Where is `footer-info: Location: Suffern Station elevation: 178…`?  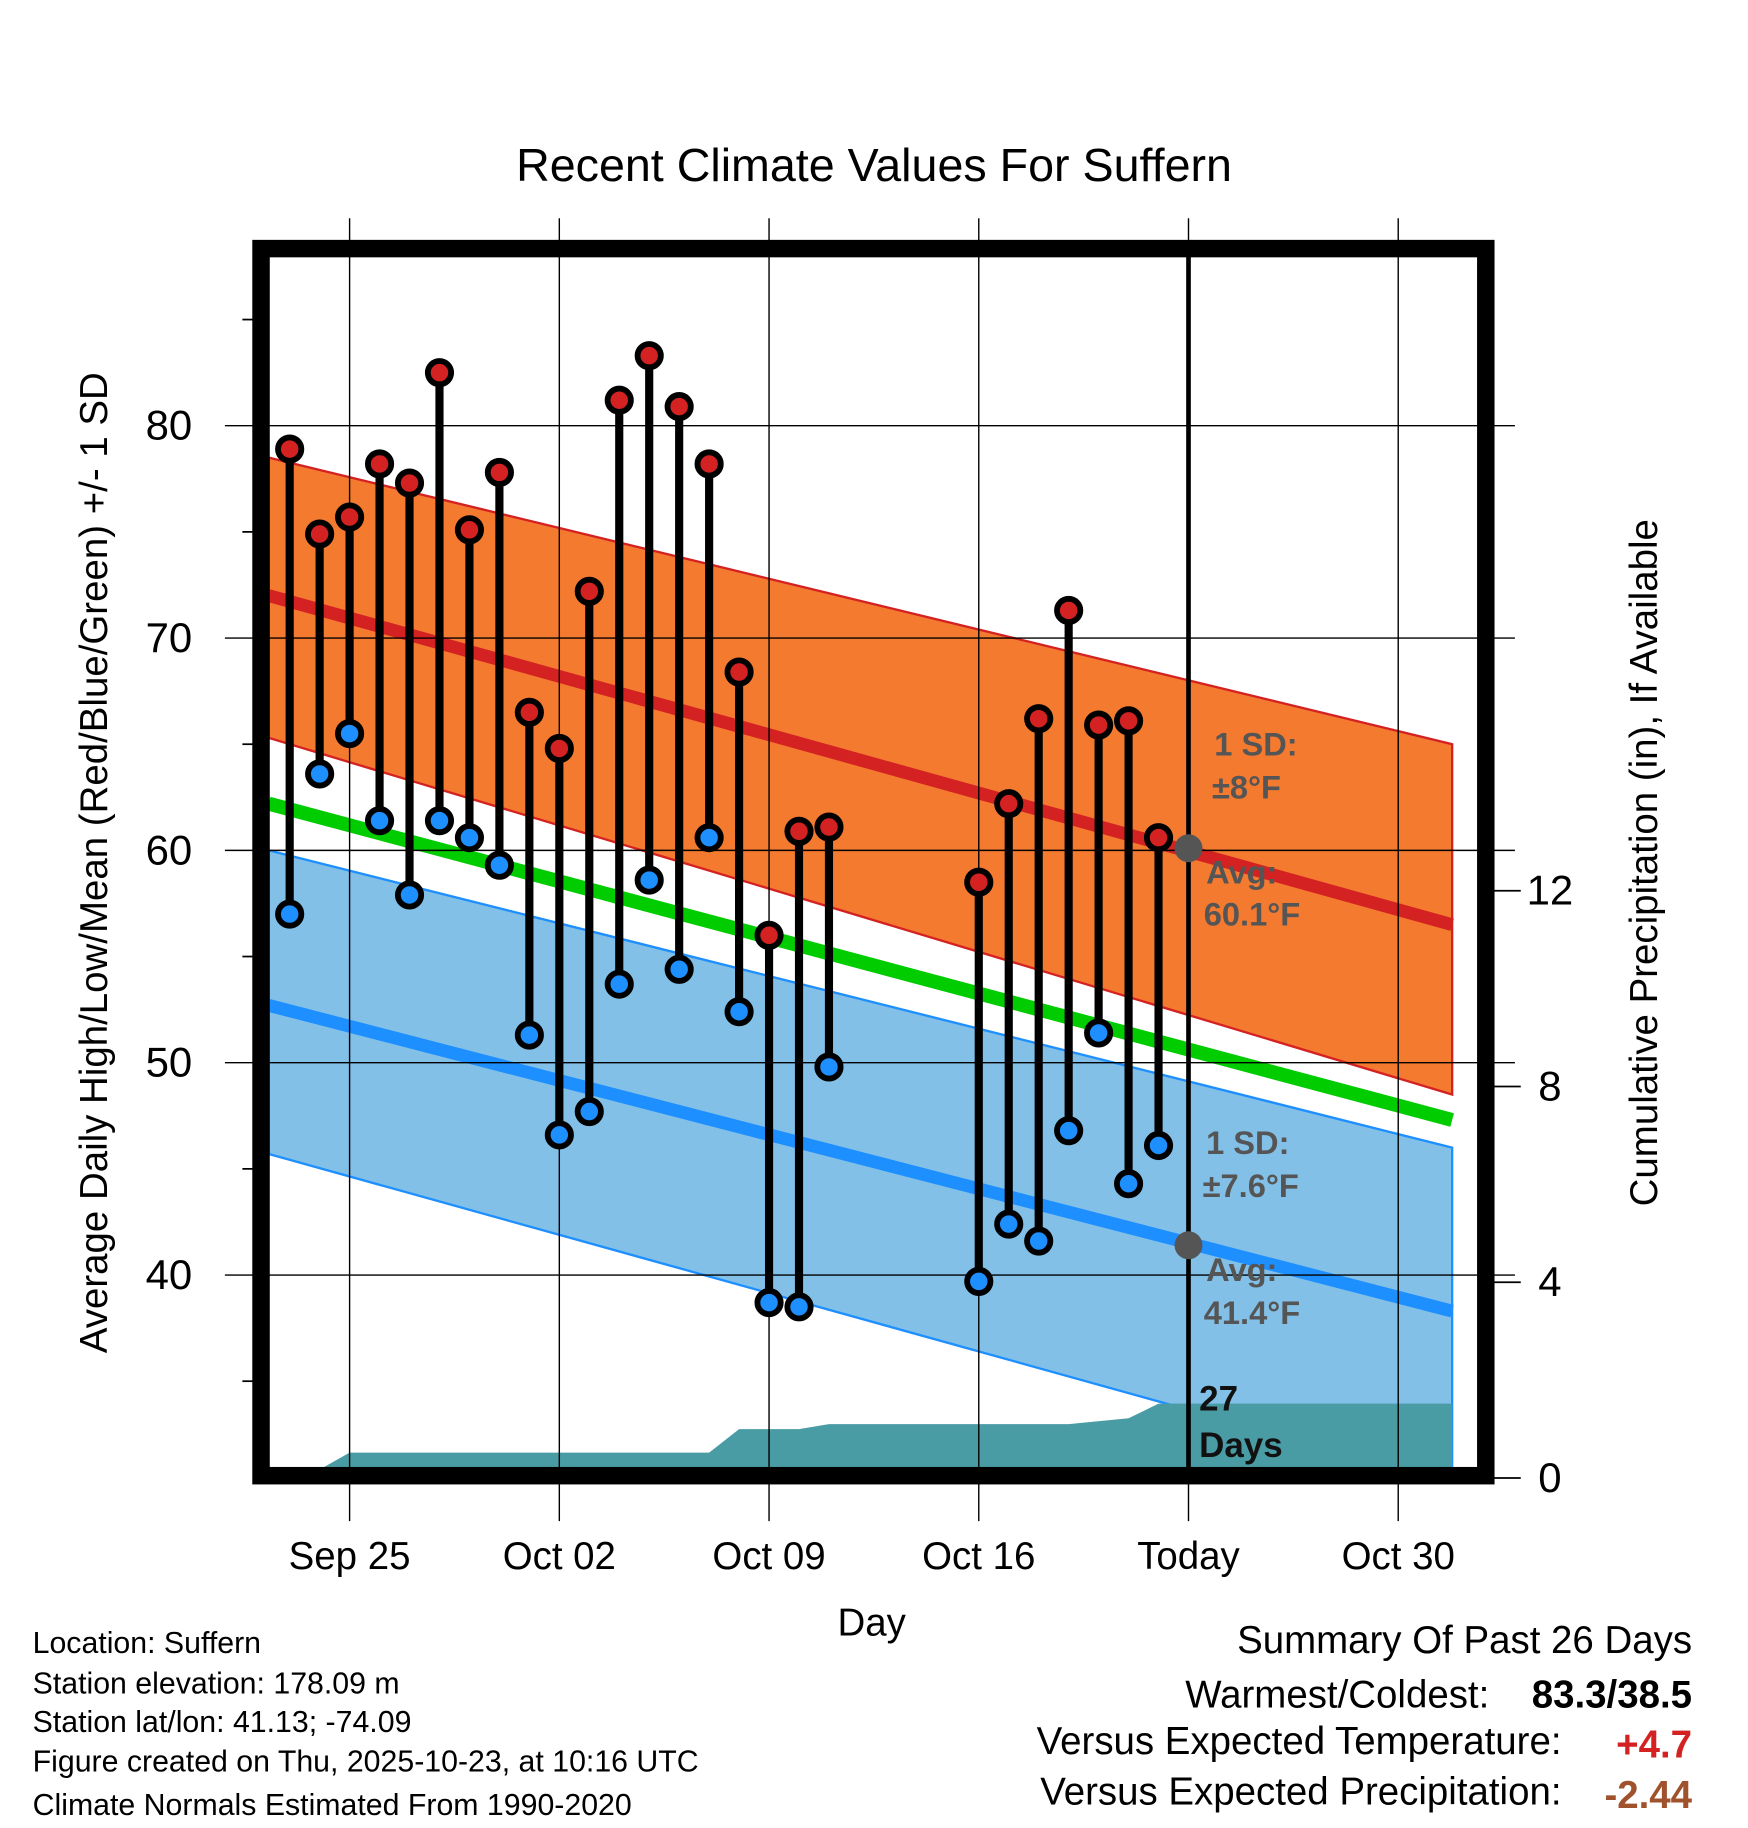
footer-info: Location: Suffern Station elevation: 178… is located at coordinates (366, 1724).